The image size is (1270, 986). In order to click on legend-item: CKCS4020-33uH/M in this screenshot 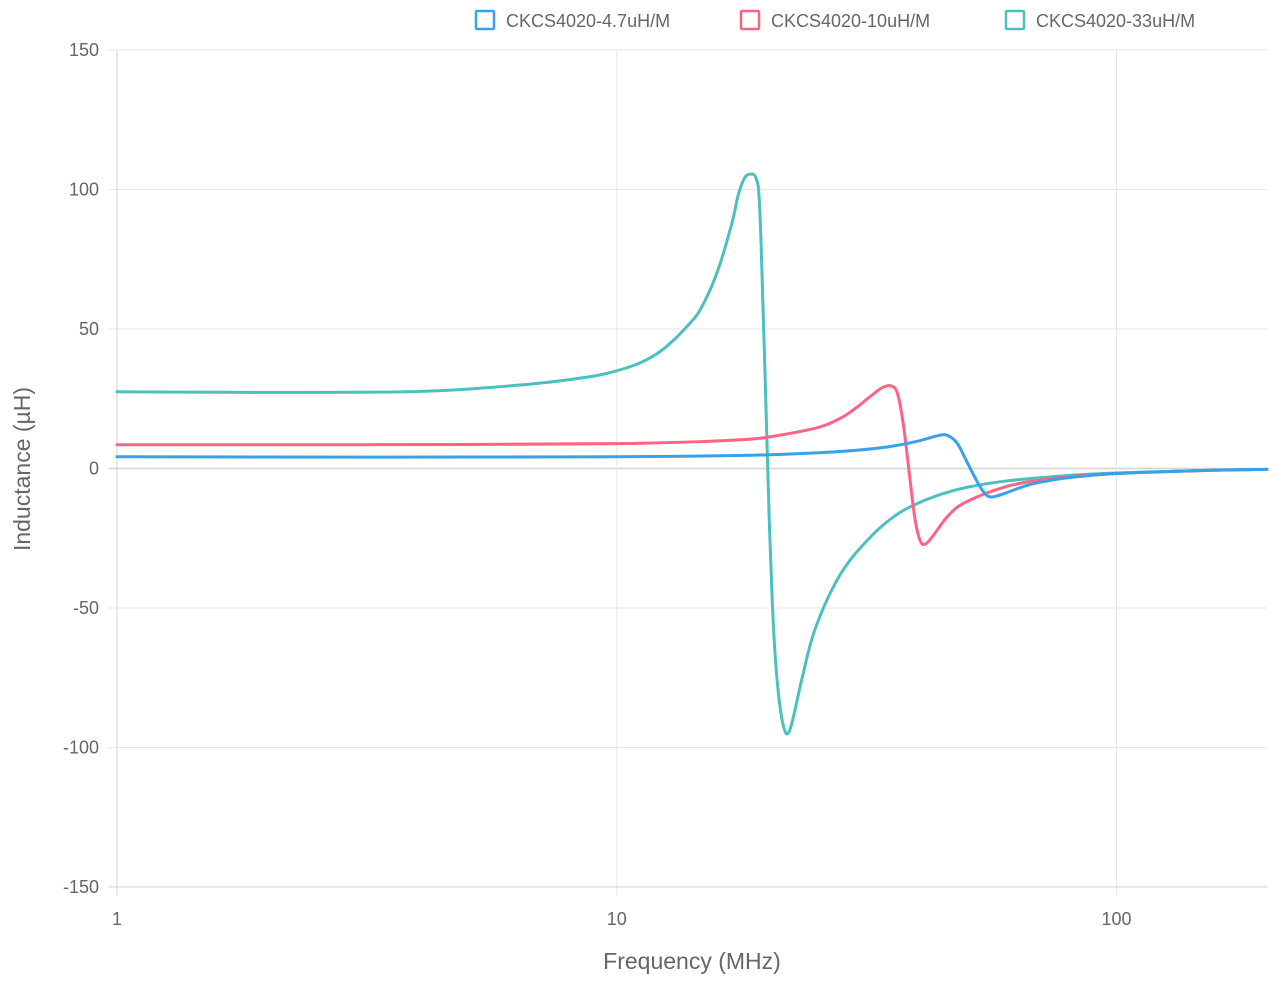, I will do `click(1099, 20)`.